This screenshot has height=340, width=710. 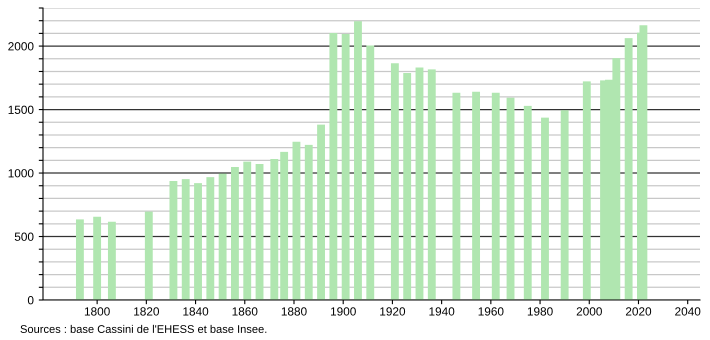 I want to click on x-tick-label: 2000, so click(x=589, y=311).